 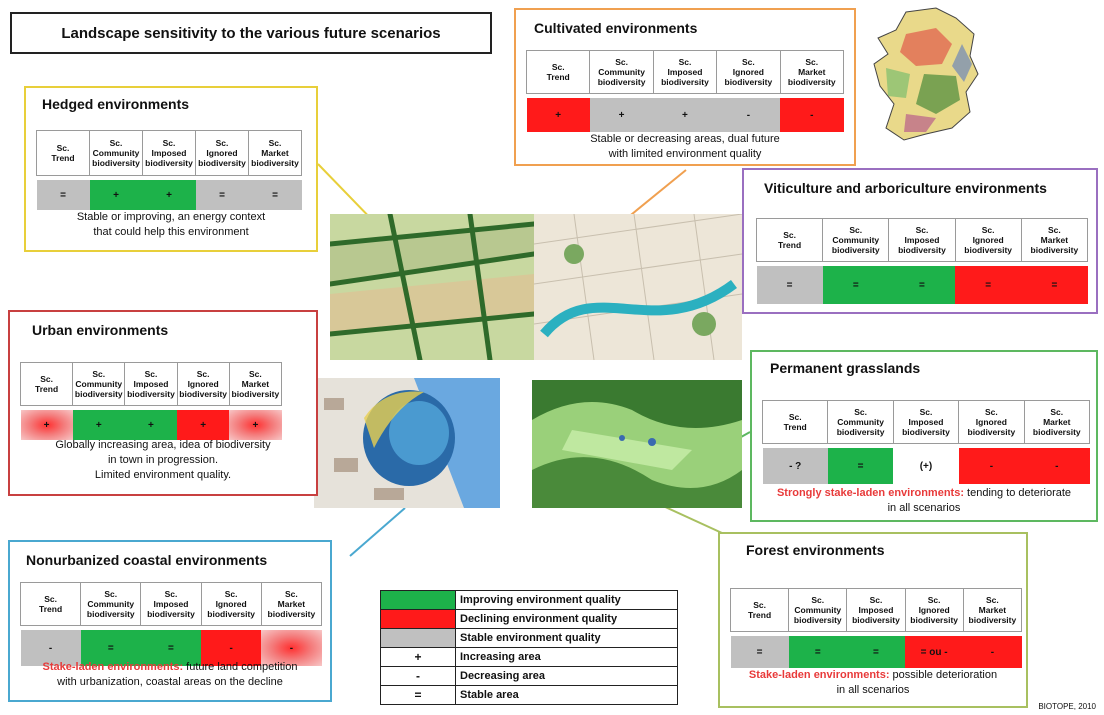 What do you see at coordinates (151, 425) in the screenshot?
I see `urban-value-2: +` at bounding box center [151, 425].